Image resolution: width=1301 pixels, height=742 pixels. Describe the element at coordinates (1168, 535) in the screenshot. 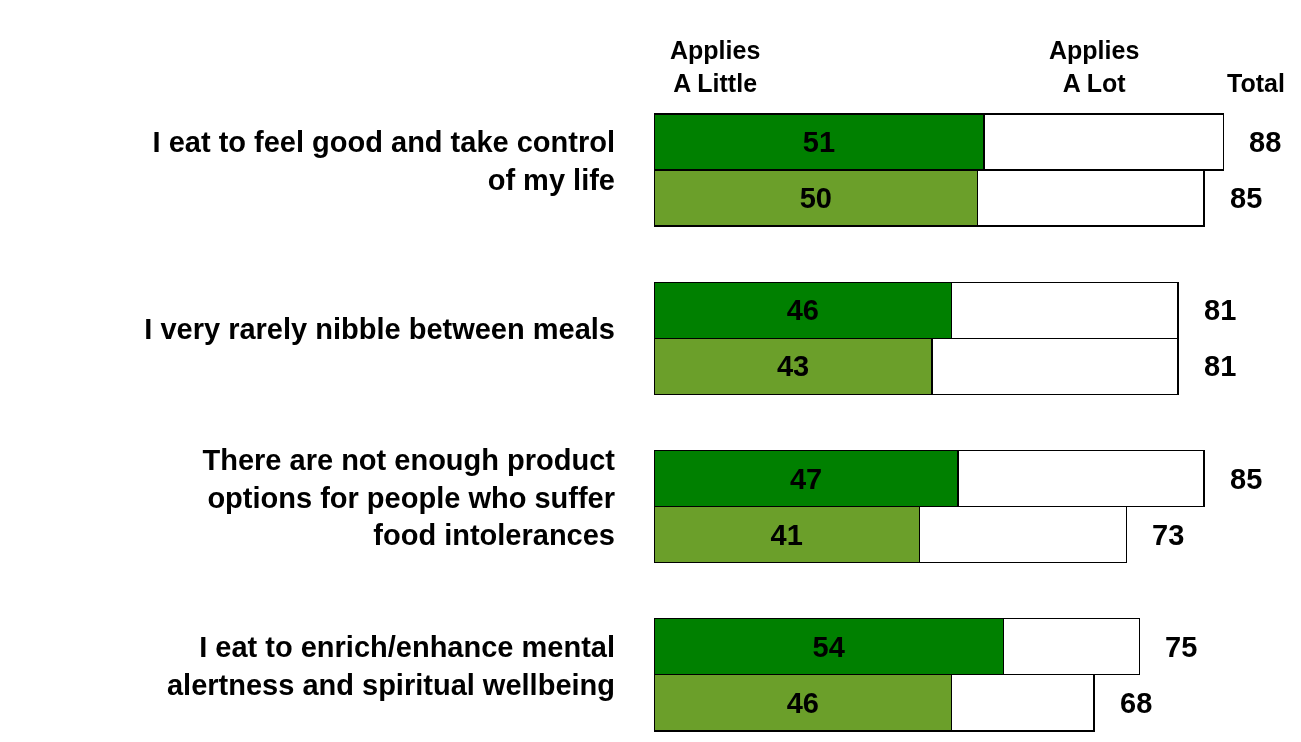

I see `total-label: 73` at that location.